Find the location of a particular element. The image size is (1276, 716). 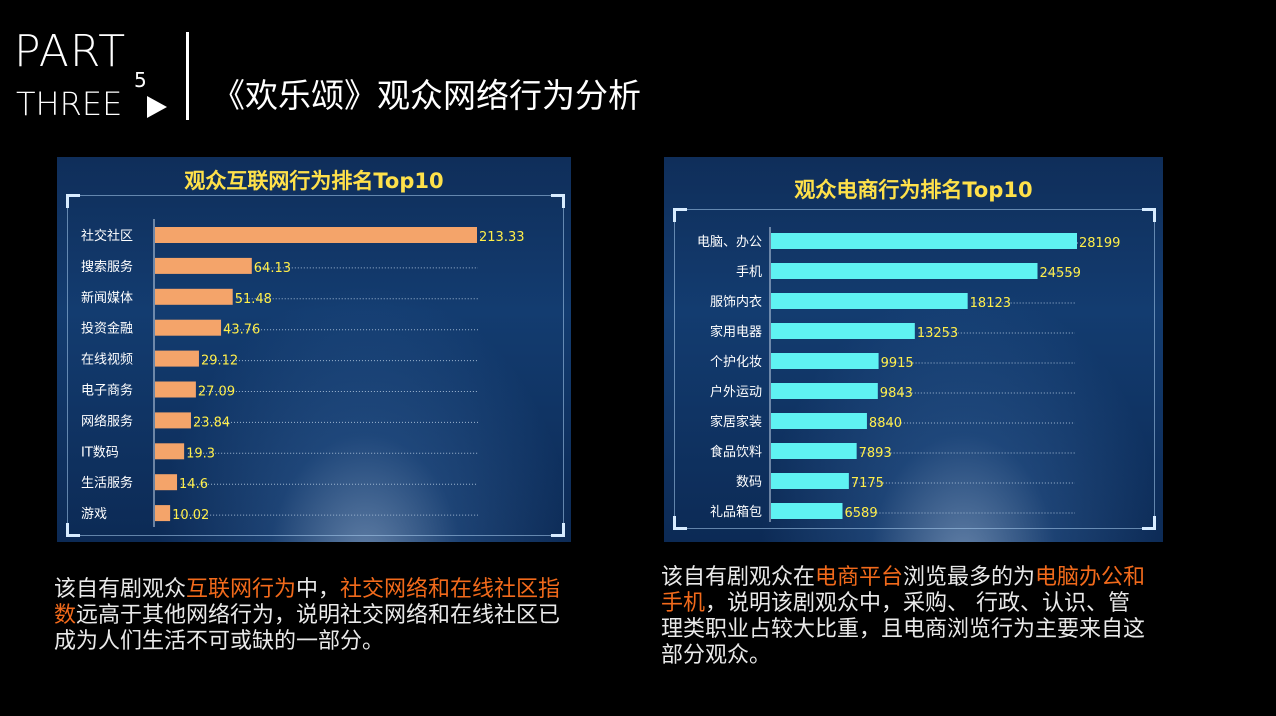

description-text: 该自有剧观众 is located at coordinates (120, 589).